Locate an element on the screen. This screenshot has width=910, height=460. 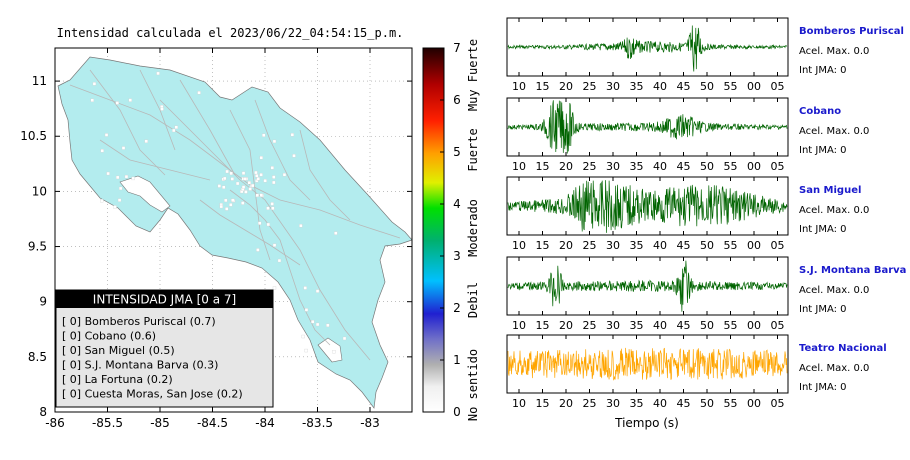
map-x-tick-label: -84 is located at coordinates (265, 423).